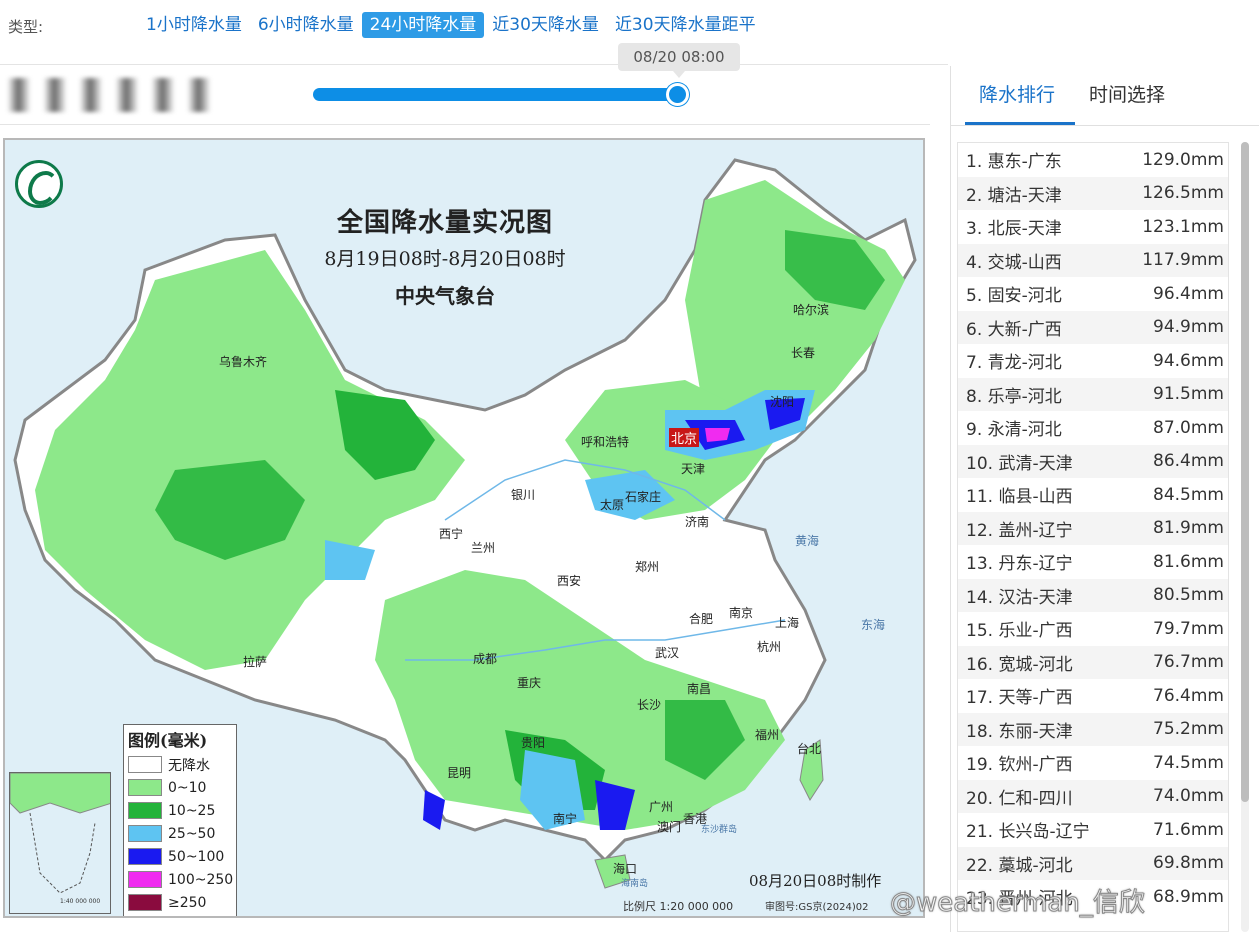 The image size is (1260, 932). Describe the element at coordinates (474, 64) in the screenshot. I see `divider` at that location.